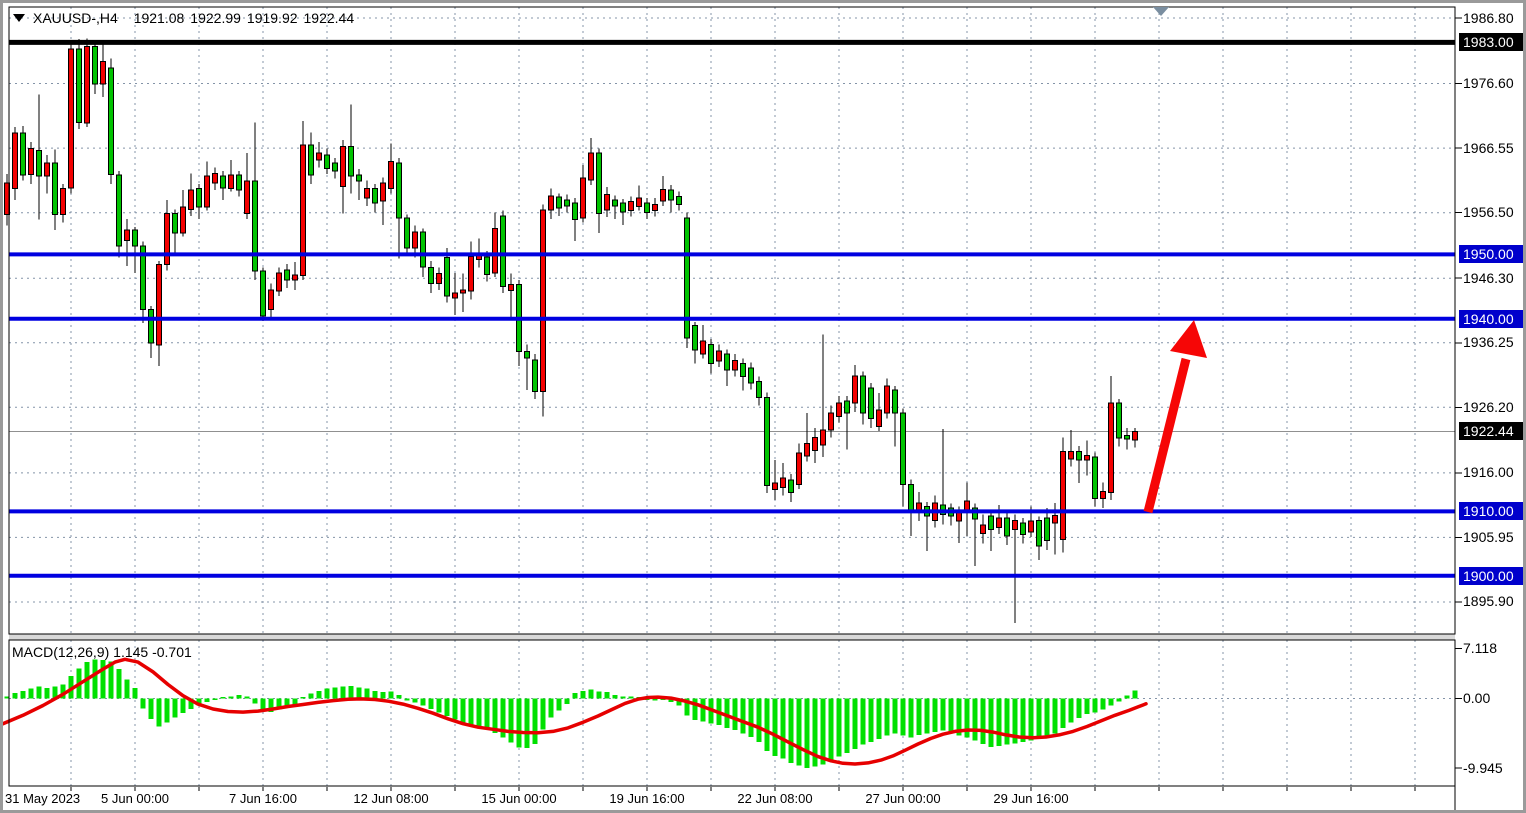 This screenshot has width=1526, height=813. Describe the element at coordinates (1488, 277) in the screenshot. I see `price-tick-label: 1946.30` at that location.